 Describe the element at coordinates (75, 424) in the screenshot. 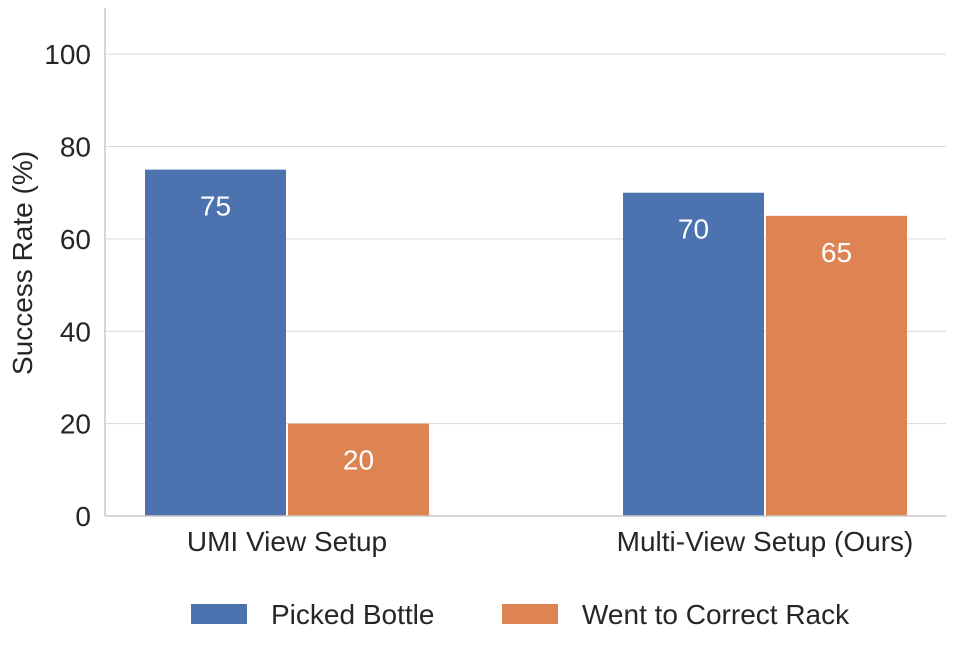

I see `y-tick-label: 20` at that location.